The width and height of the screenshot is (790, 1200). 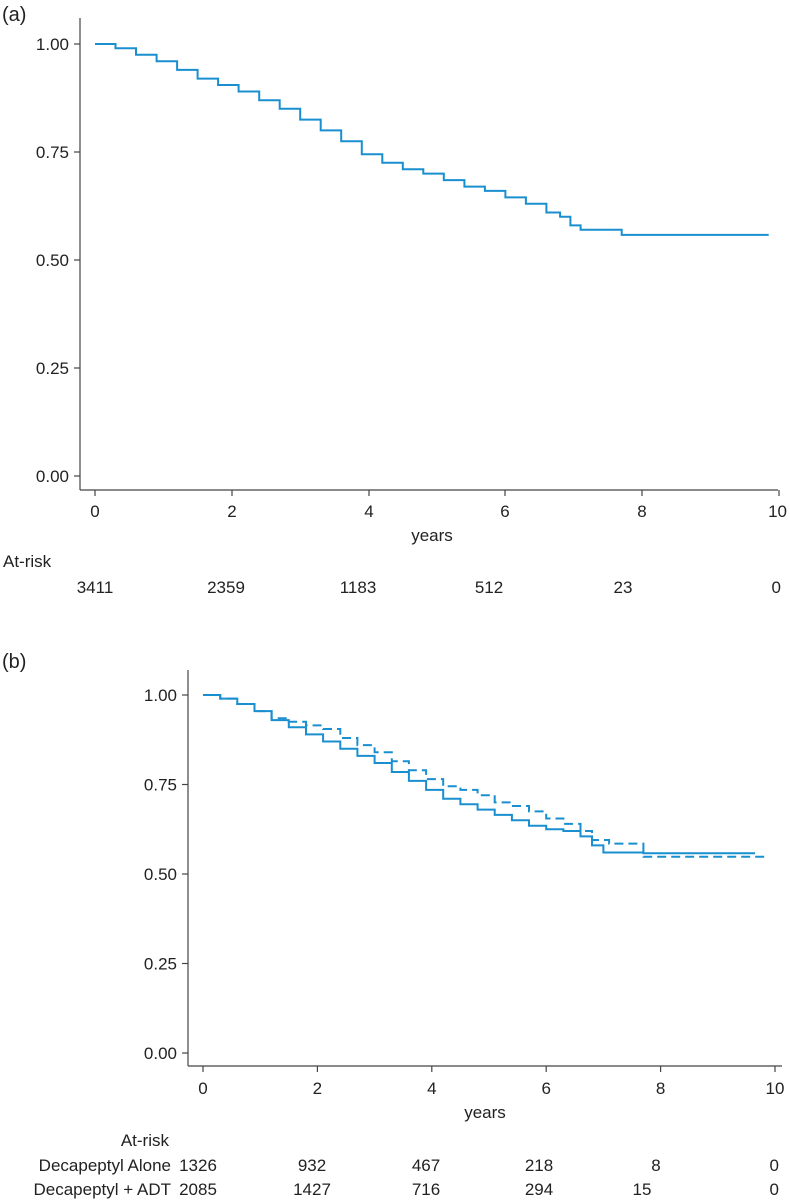 I want to click on panel-a-ytick-label: 1.00, so click(x=52, y=44).